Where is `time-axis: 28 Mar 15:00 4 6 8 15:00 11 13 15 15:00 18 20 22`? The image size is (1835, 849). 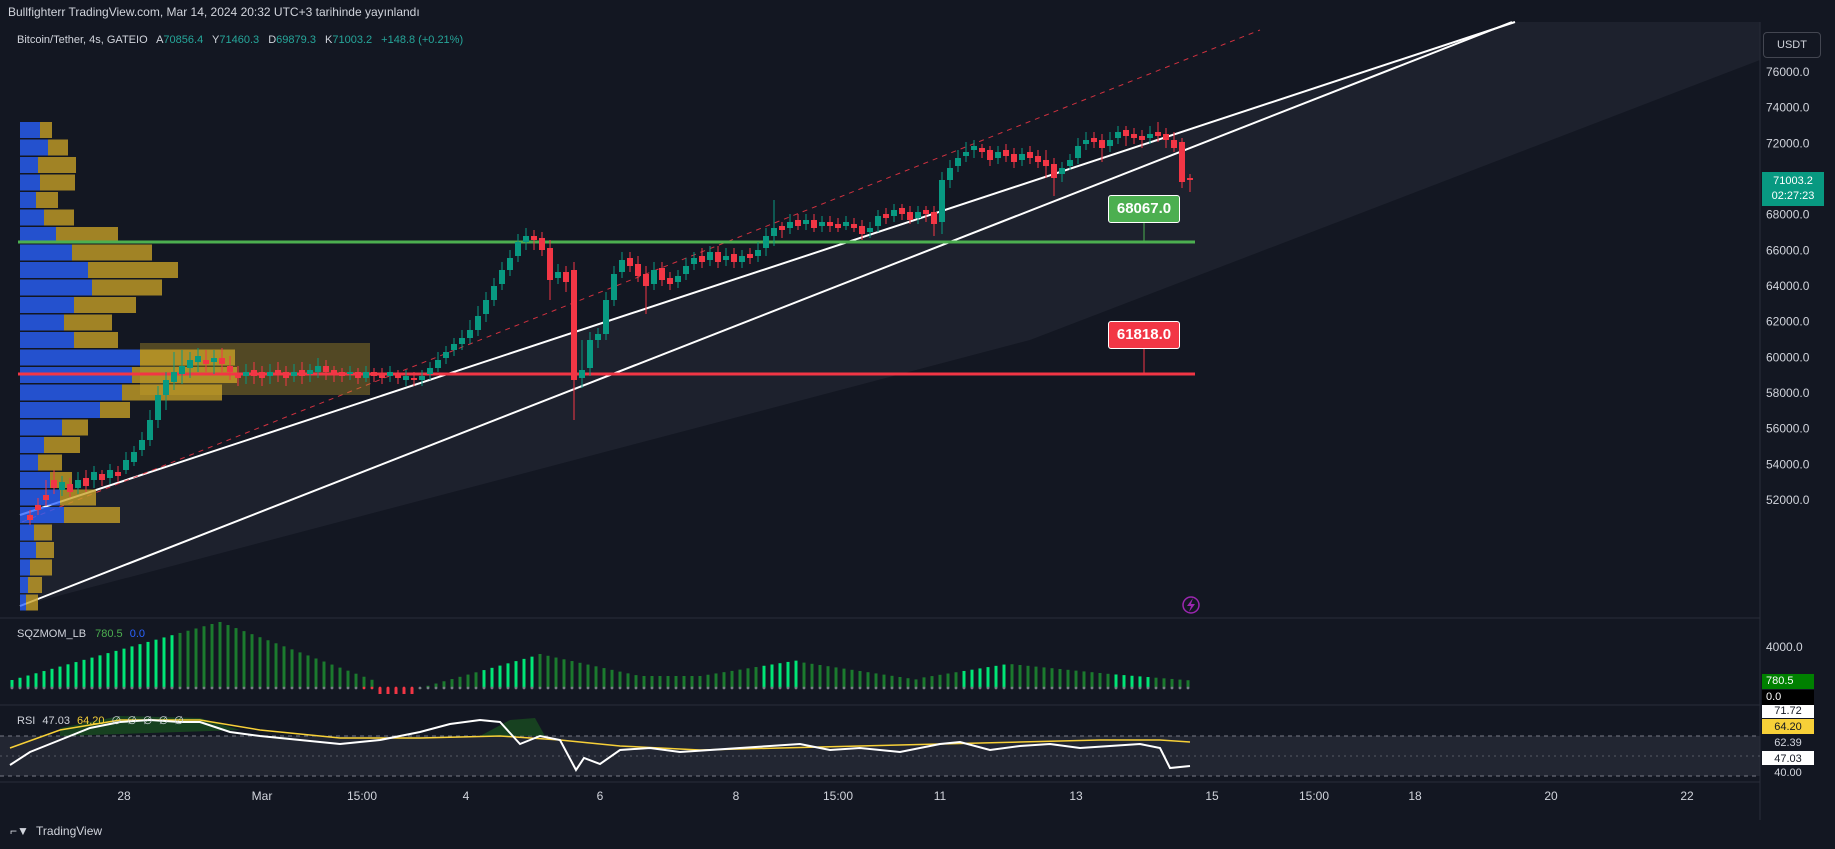
time-axis: 28 Mar 15:00 4 6 8 15:00 11 13 15 15:00 18 20 22 is located at coordinates (905, 796).